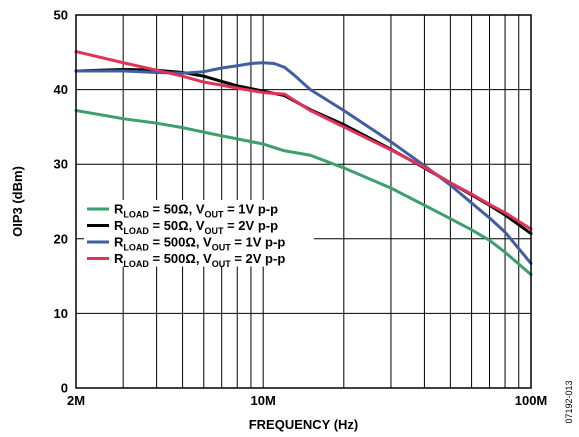 The width and height of the screenshot is (579, 437). Describe the element at coordinates (64, 388) in the screenshot. I see `y-tick-label: 0` at that location.